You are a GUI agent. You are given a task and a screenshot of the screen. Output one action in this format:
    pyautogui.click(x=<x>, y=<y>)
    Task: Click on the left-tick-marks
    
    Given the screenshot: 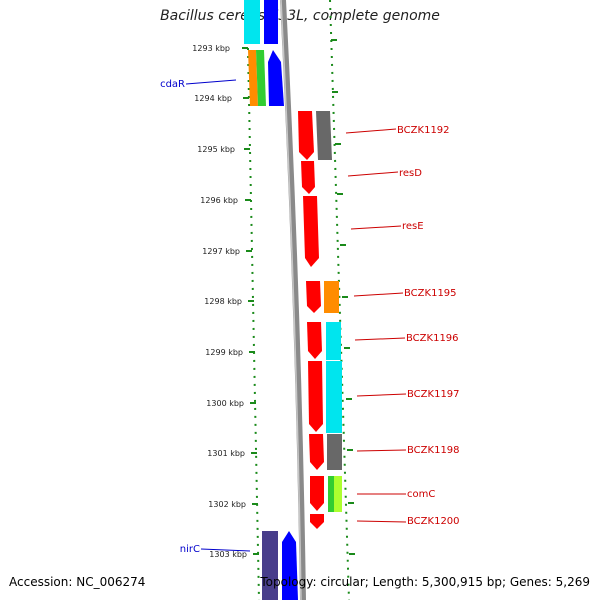 What is the action you would take?
    pyautogui.click(x=250, y=301)
    